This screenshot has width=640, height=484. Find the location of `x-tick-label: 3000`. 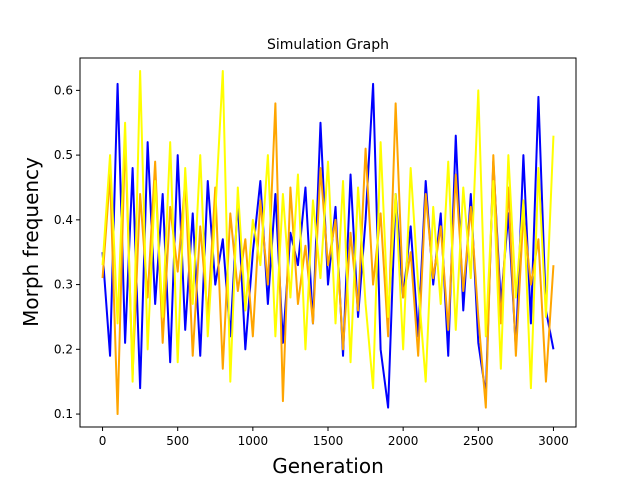

x-tick-label: 3000 is located at coordinates (553, 441).